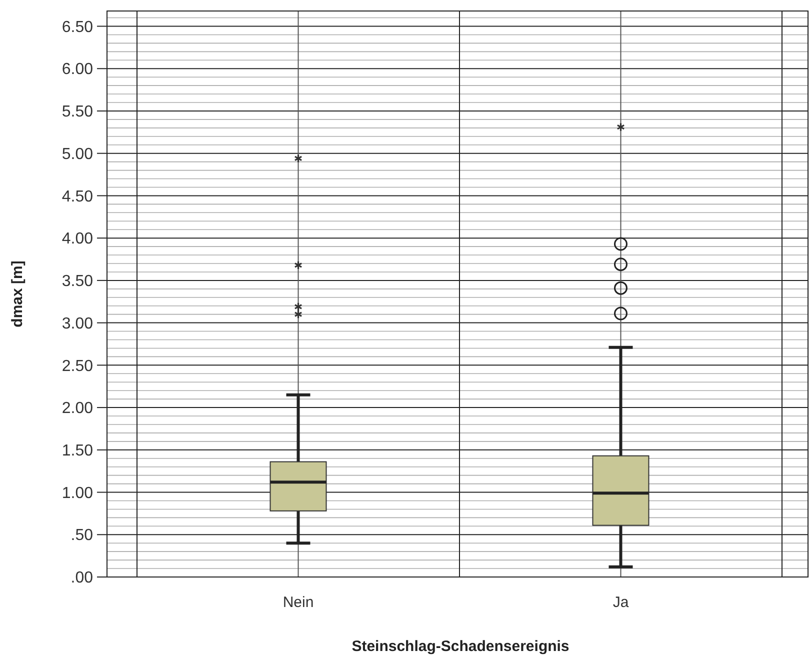 This screenshot has width=809, height=657. What do you see at coordinates (78, 154) in the screenshot?
I see `y-tick-label: 5.00` at bounding box center [78, 154].